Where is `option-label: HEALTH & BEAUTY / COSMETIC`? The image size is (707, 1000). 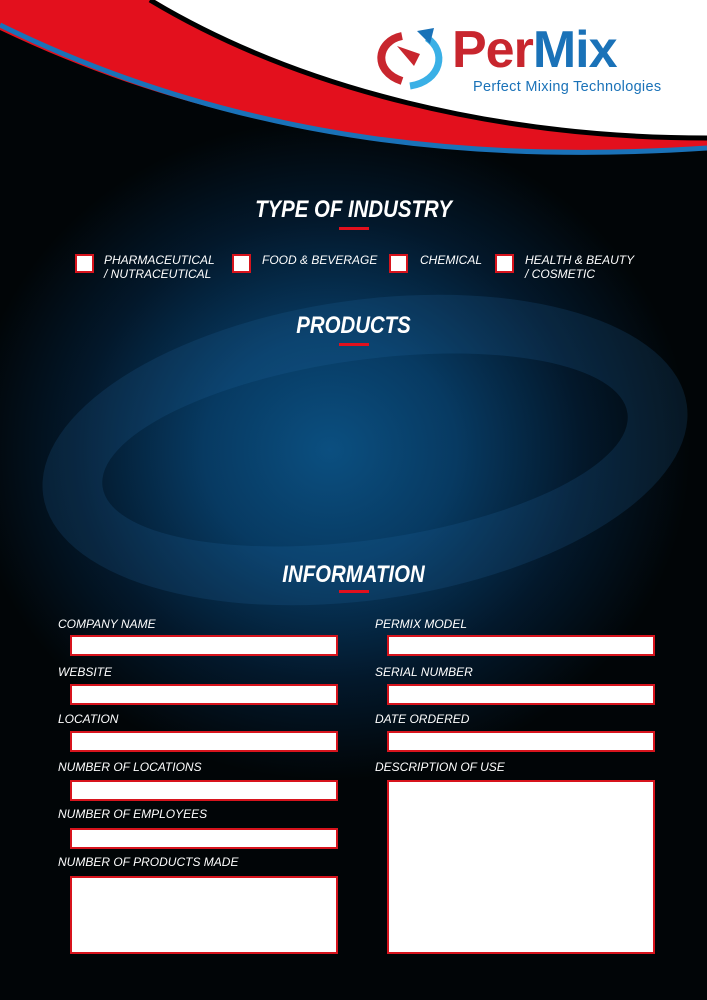 option-label: HEALTH & BEAUTY / COSMETIC is located at coordinates (580, 267).